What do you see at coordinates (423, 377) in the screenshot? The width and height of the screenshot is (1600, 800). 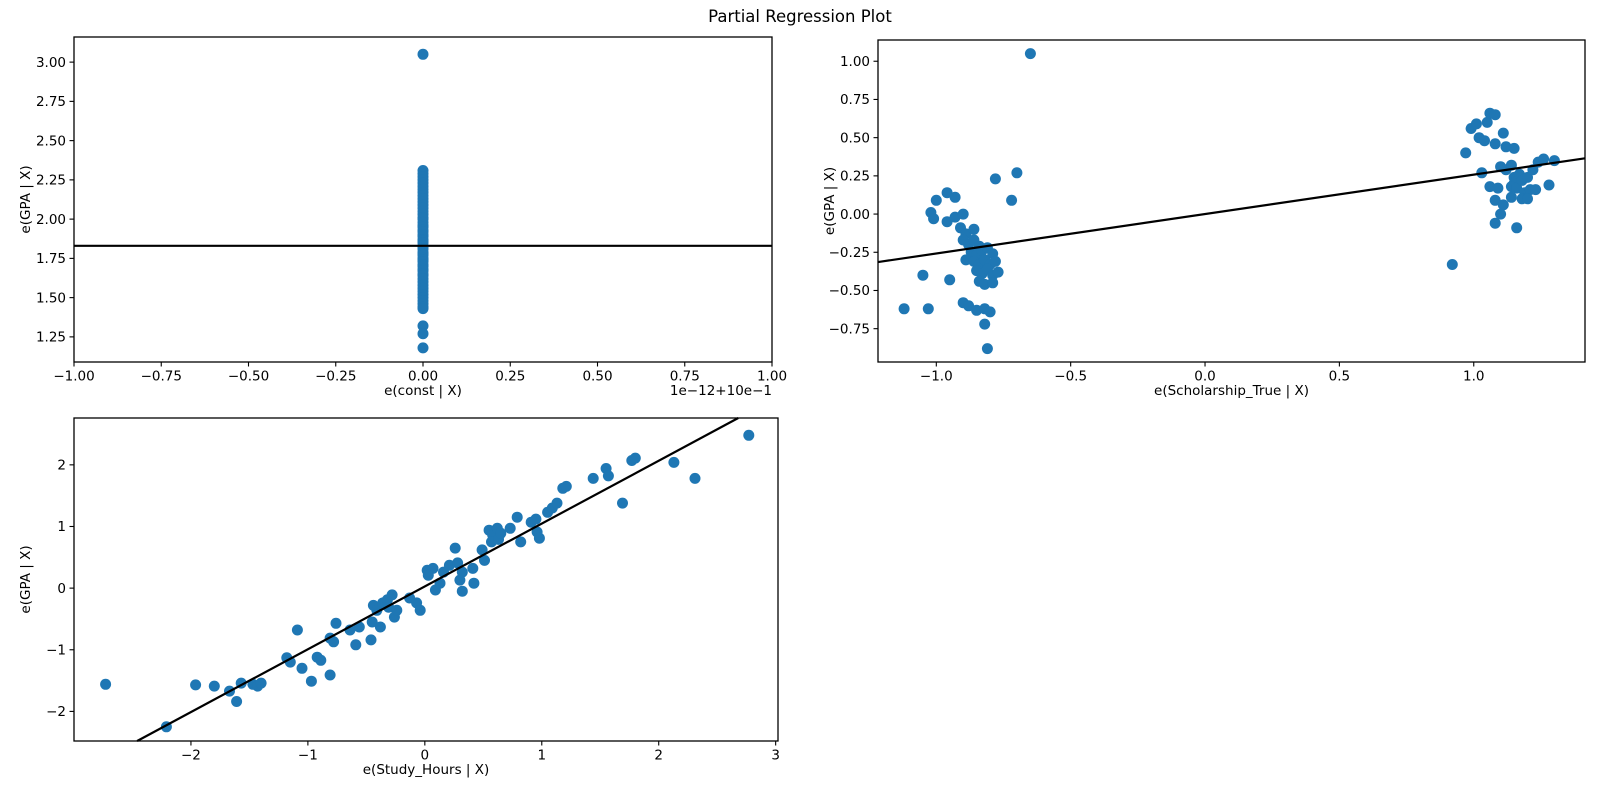 I see `x-tick-label: 0.00` at bounding box center [423, 377].